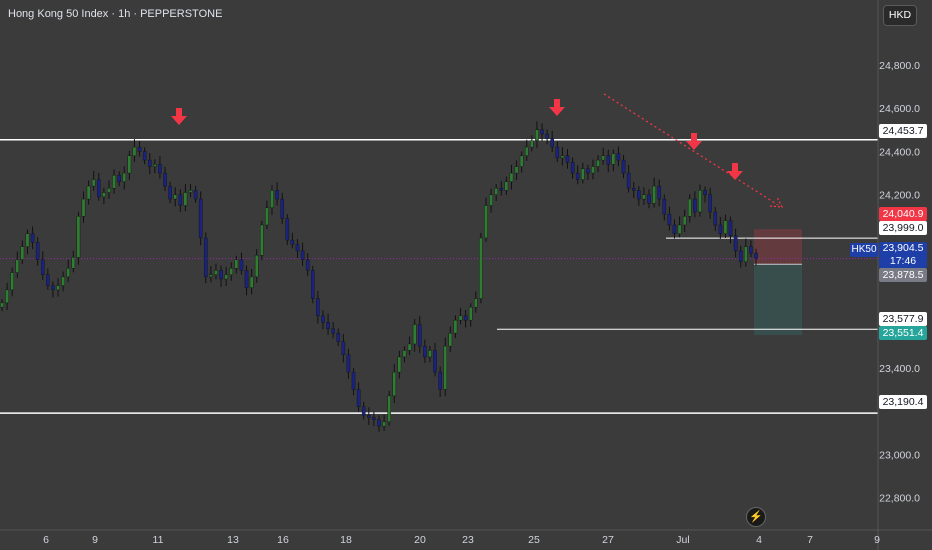 The width and height of the screenshot is (932, 550). Describe the element at coordinates (283, 540) in the screenshot. I see `x-tick-label: 16` at that location.